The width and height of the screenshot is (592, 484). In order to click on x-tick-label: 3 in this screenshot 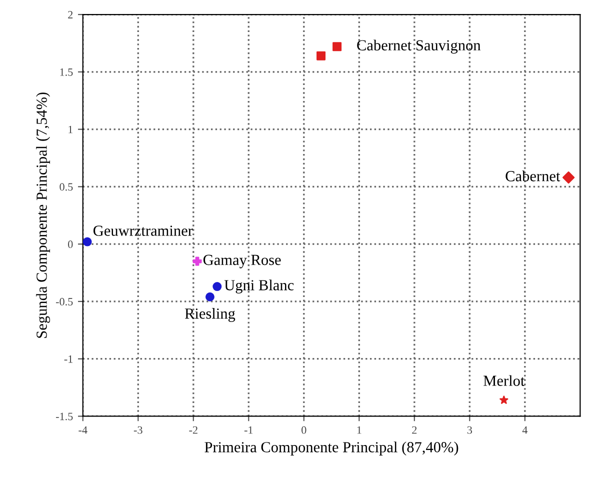, I will do `click(469, 430)`.